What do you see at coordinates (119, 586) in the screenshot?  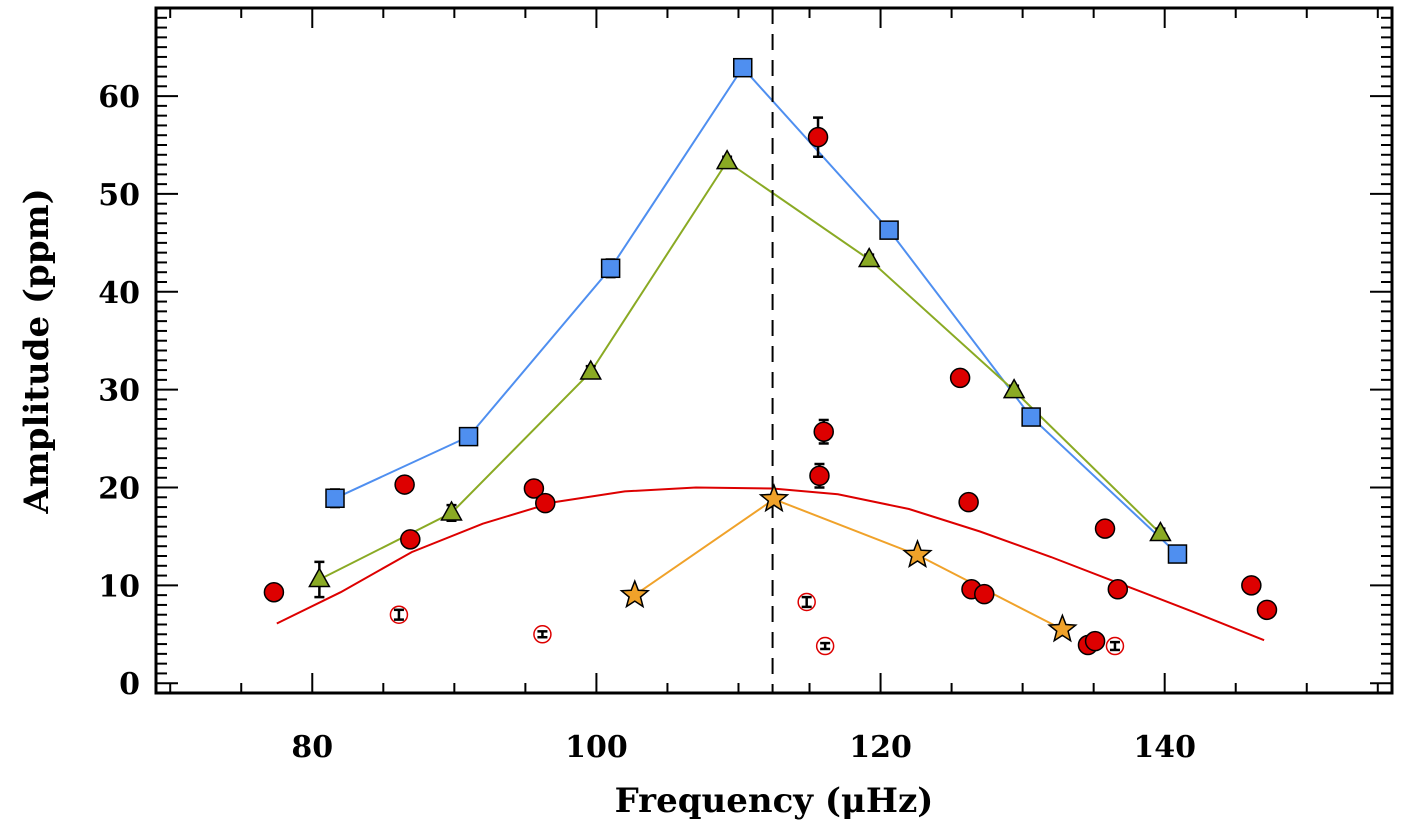 I see `y-tick-label: 10` at bounding box center [119, 586].